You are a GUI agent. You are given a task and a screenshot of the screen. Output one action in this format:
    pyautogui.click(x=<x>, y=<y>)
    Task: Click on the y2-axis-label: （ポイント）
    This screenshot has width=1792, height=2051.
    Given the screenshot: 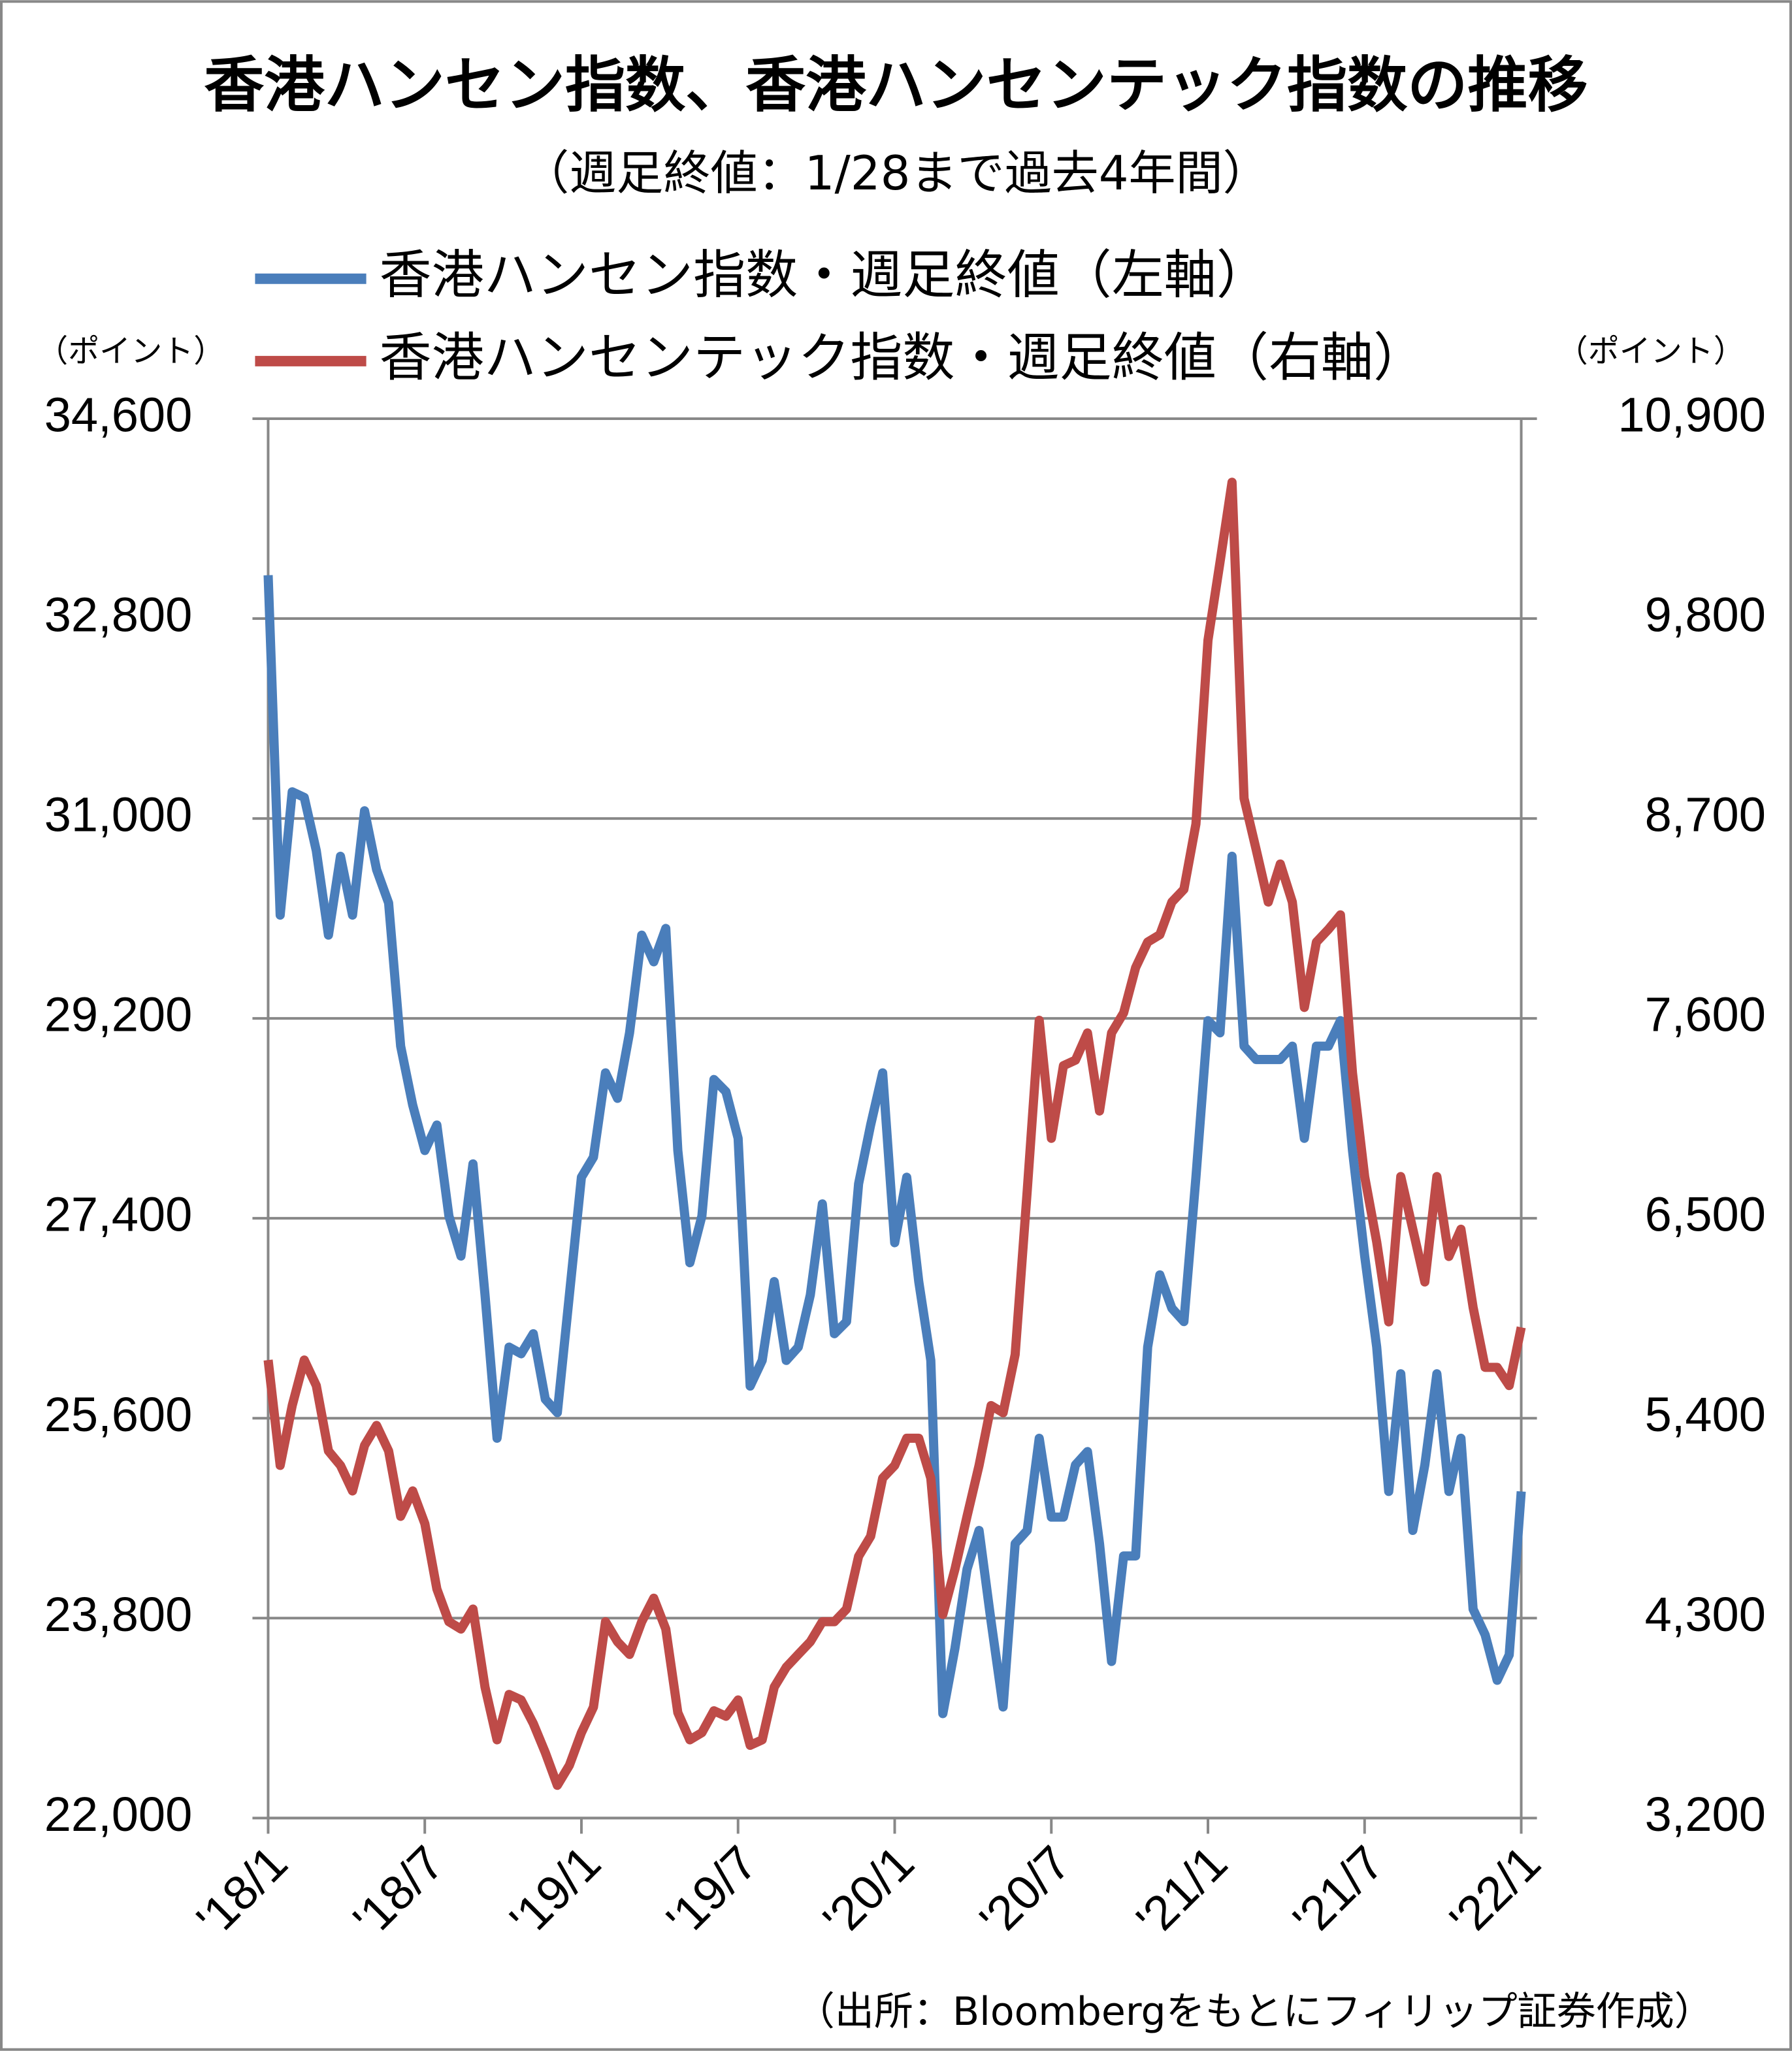 What is the action you would take?
    pyautogui.click(x=1651, y=351)
    